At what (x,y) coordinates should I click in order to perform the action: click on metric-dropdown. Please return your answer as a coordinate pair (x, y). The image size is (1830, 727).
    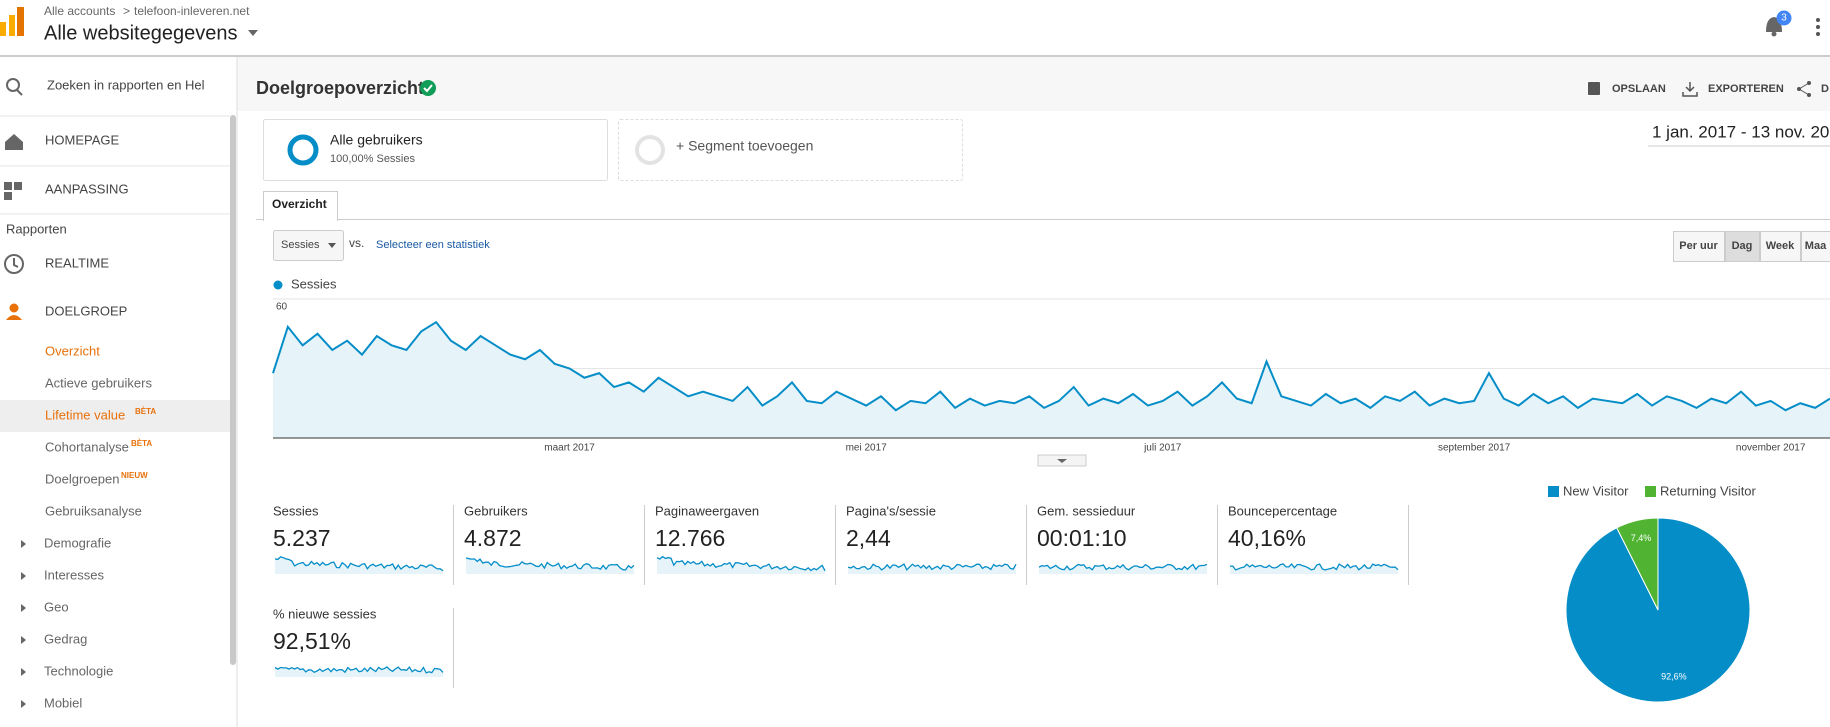
    Looking at the image, I should click on (308, 245).